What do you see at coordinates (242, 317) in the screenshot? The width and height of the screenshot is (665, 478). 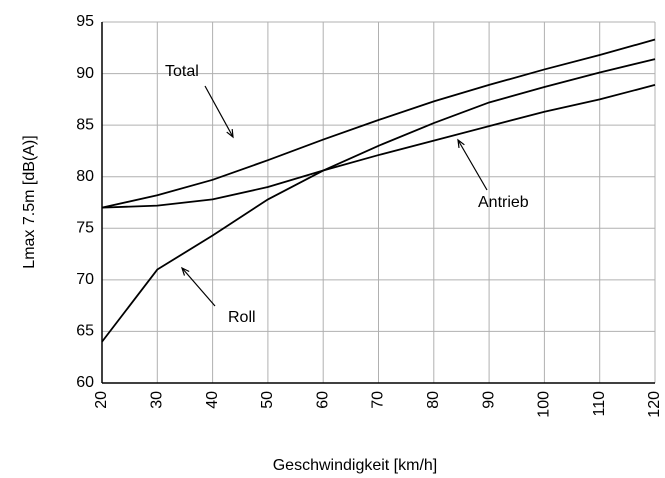 I see `series-label: Roll` at bounding box center [242, 317].